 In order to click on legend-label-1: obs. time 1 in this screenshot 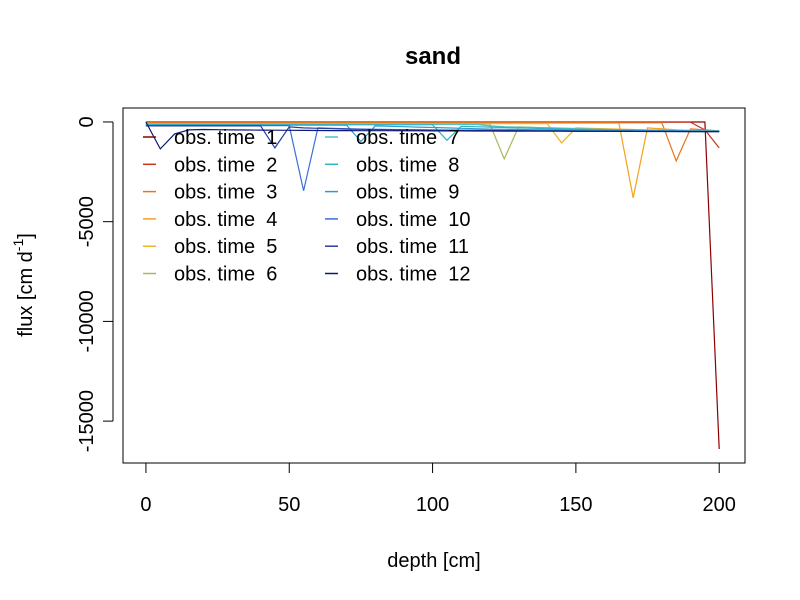, I will do `click(225, 138)`.